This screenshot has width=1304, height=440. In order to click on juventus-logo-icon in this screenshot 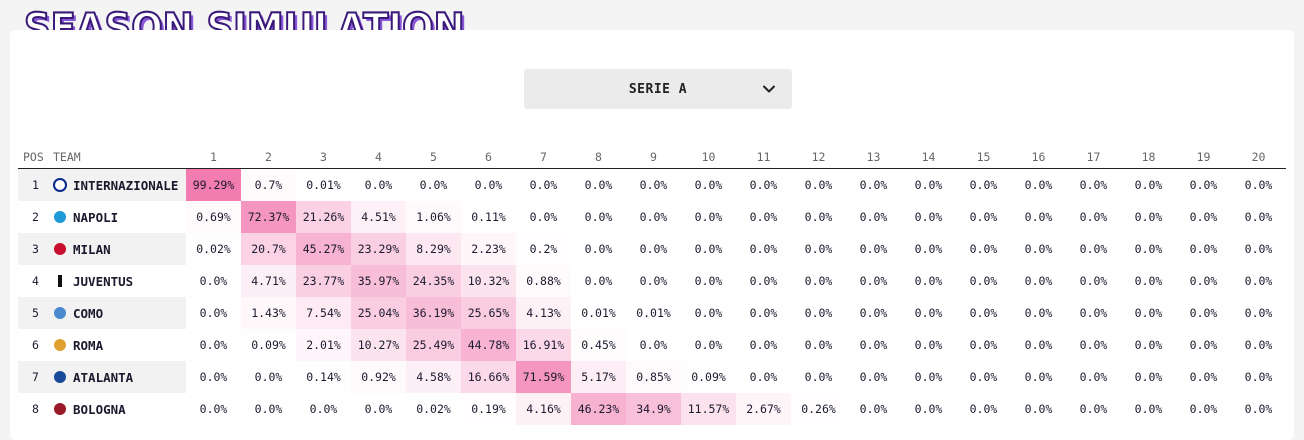, I will do `click(60, 281)`.